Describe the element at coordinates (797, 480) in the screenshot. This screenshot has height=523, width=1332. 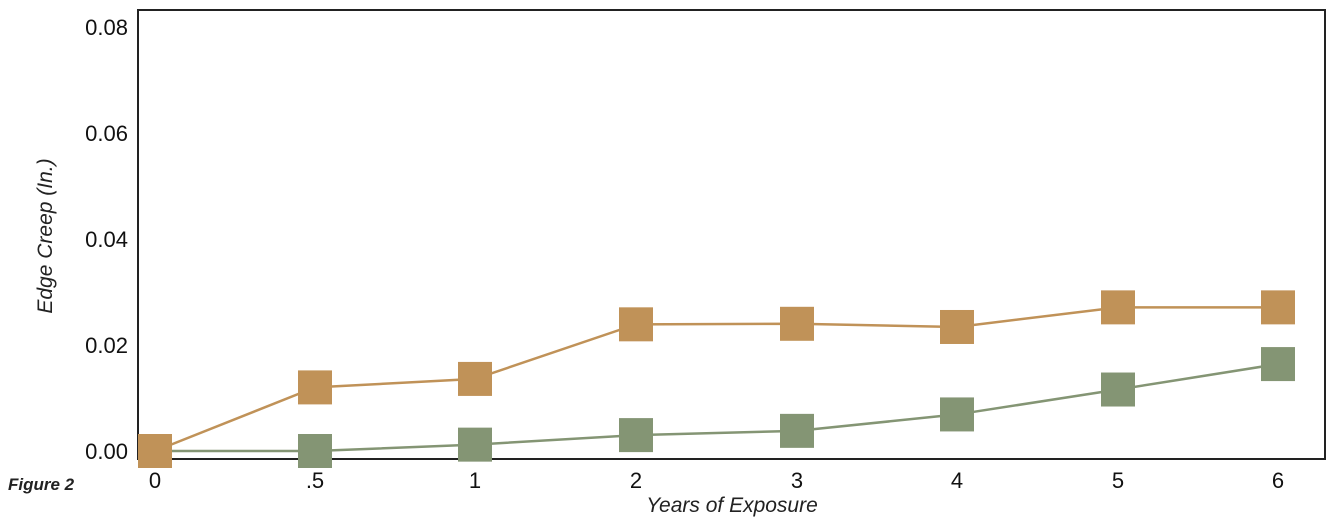
I see `x-tick-label: 3` at that location.